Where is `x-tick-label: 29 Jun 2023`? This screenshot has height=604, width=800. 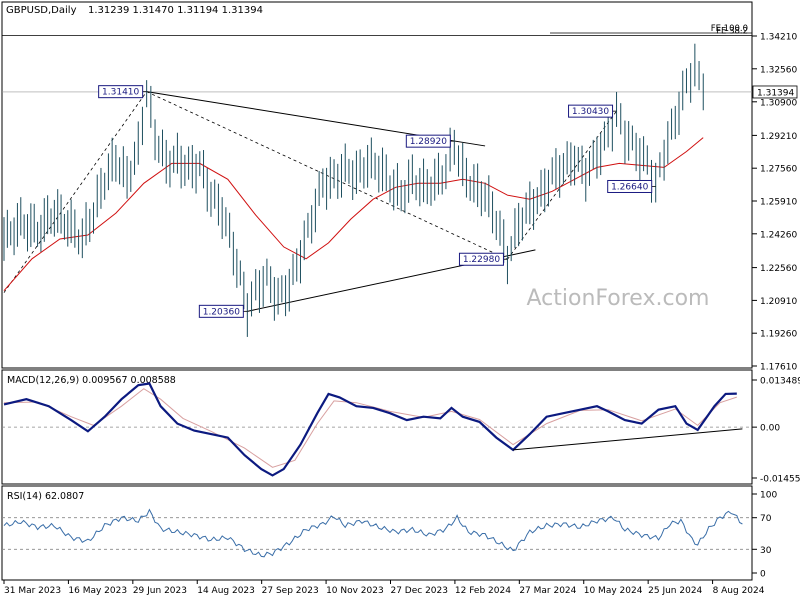 x-tick-label: 29 Jun 2023 is located at coordinates (160, 591).